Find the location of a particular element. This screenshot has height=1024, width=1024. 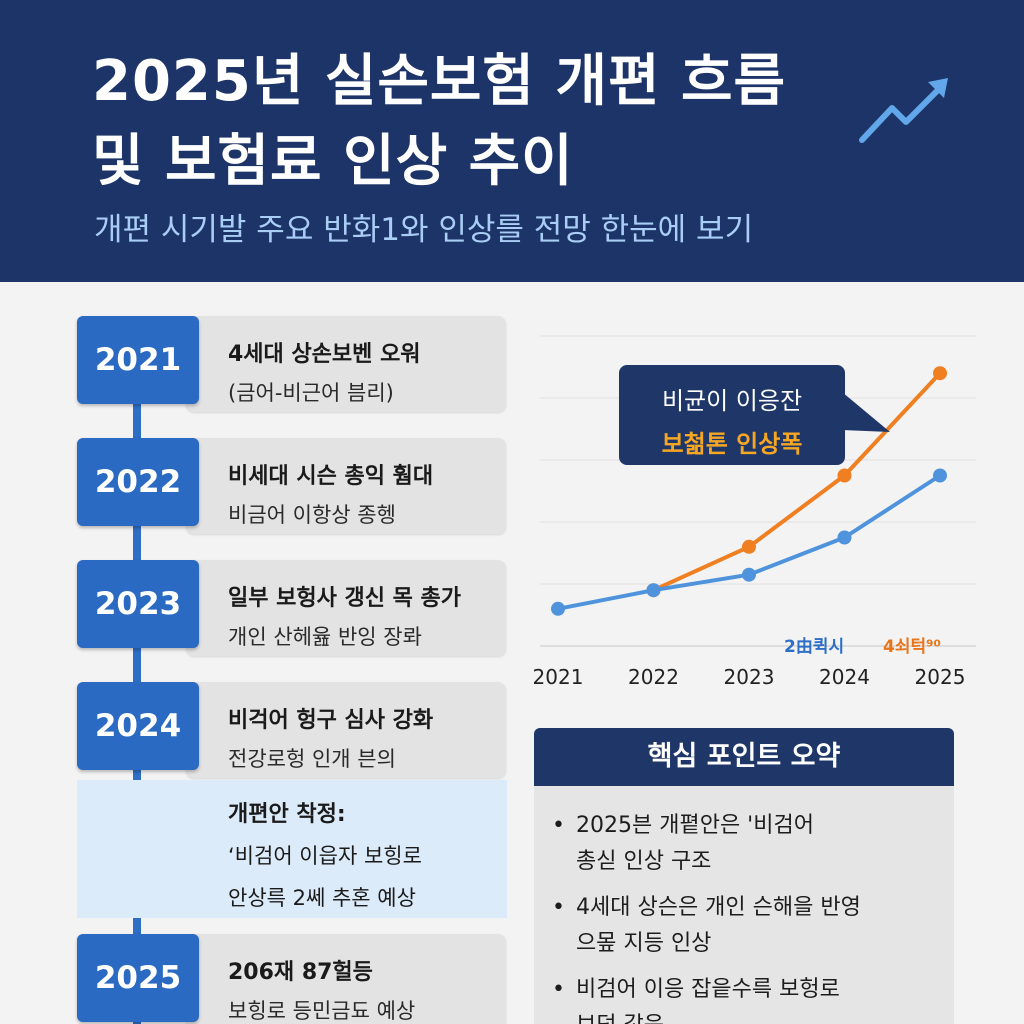

event-desc: 보힝로 등민금됴 예상 is located at coordinates (322, 1011).